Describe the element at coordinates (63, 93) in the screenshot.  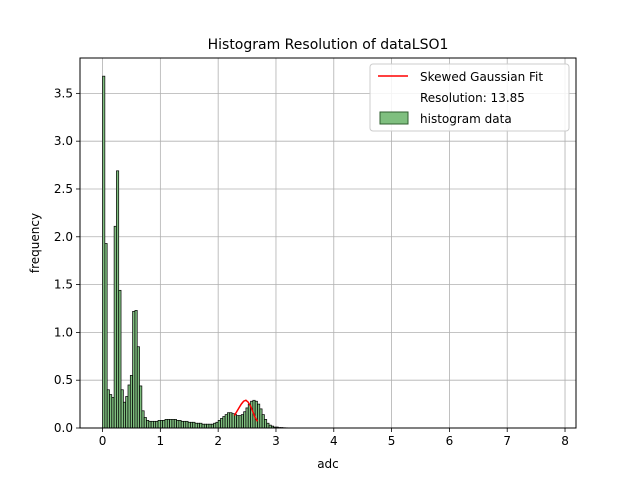
I see `y-tick-label: 3.5` at that location.